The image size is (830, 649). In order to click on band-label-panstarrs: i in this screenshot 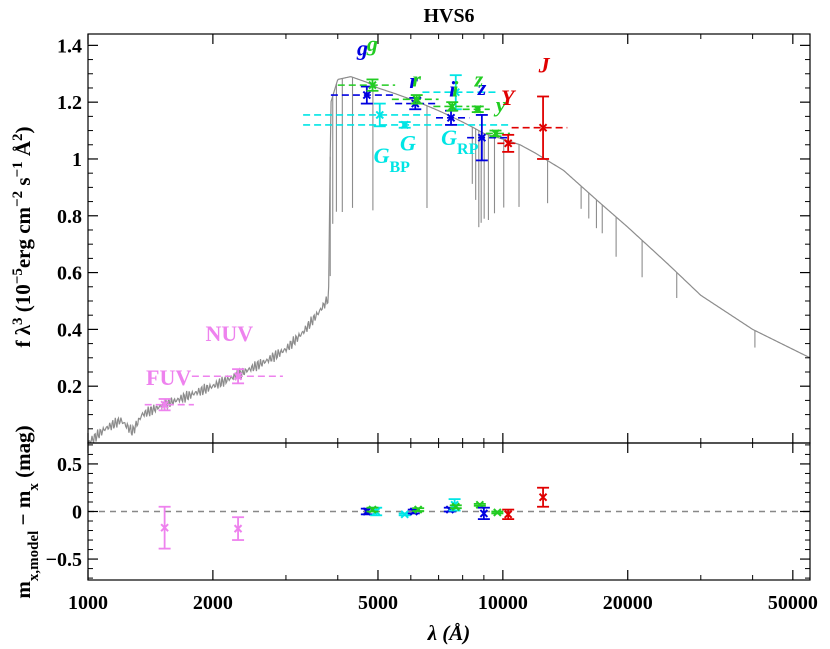, I will do `click(455, 88)`.